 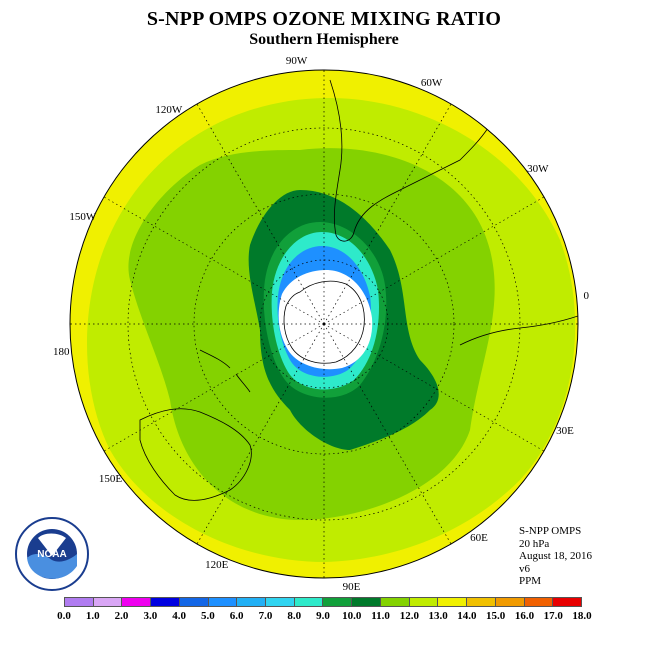 I want to click on info-version: v6, so click(x=524, y=568).